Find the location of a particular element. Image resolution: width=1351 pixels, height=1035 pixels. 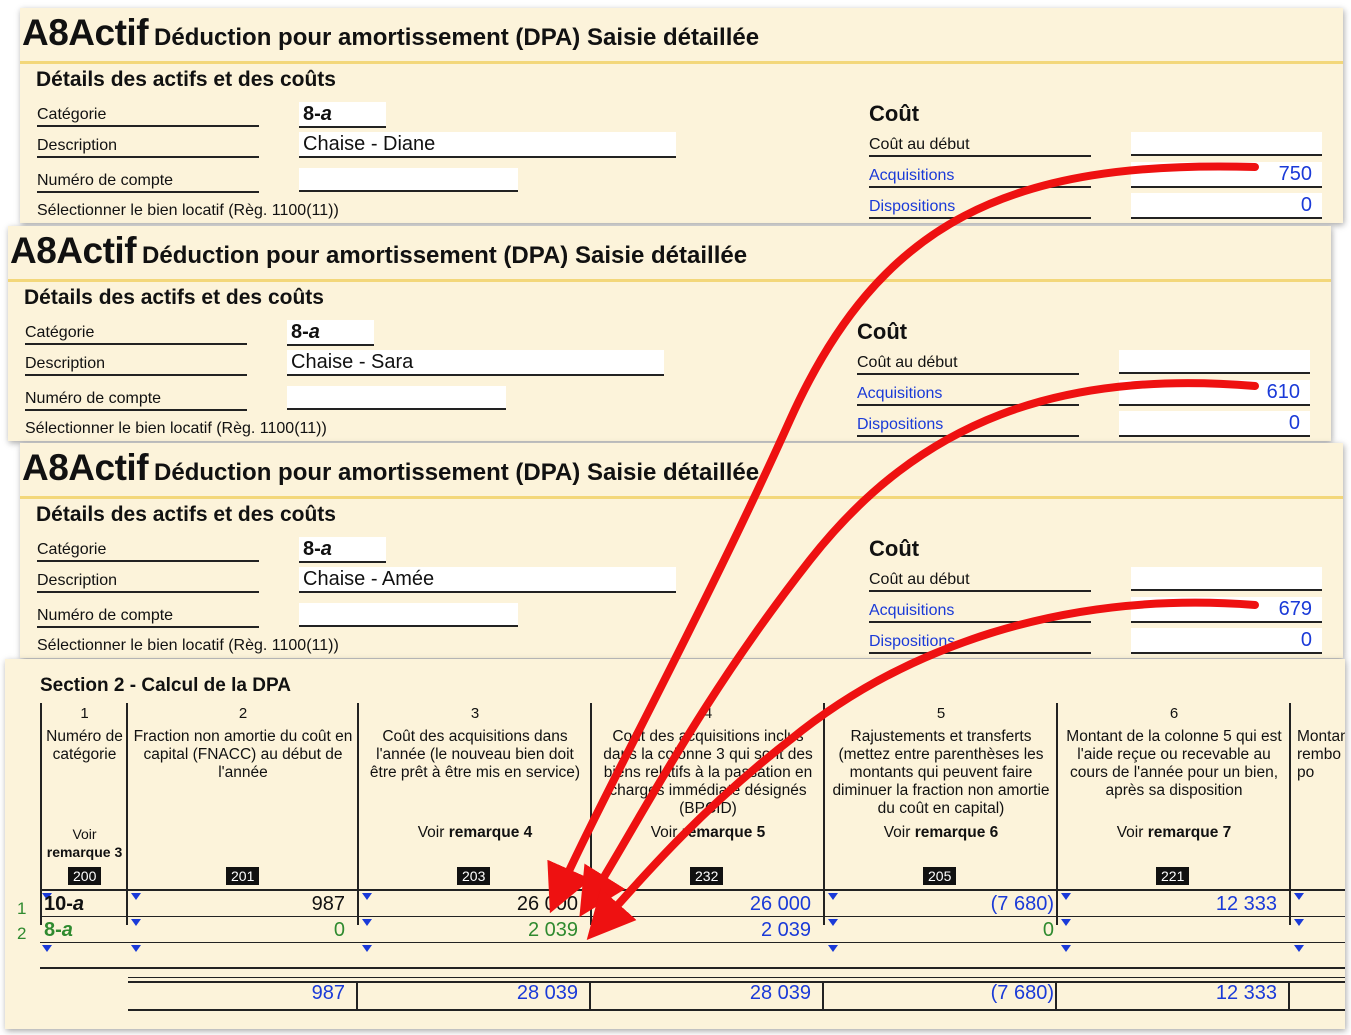

categorie-letter: a is located at coordinates (326, 549).